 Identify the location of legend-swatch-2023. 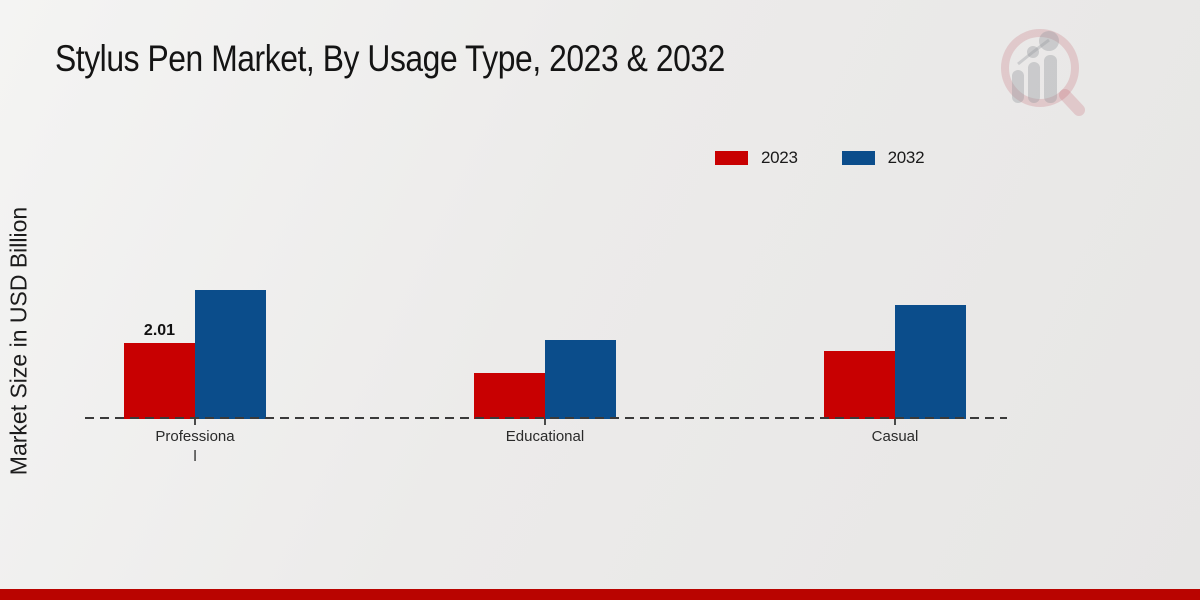
(731, 158).